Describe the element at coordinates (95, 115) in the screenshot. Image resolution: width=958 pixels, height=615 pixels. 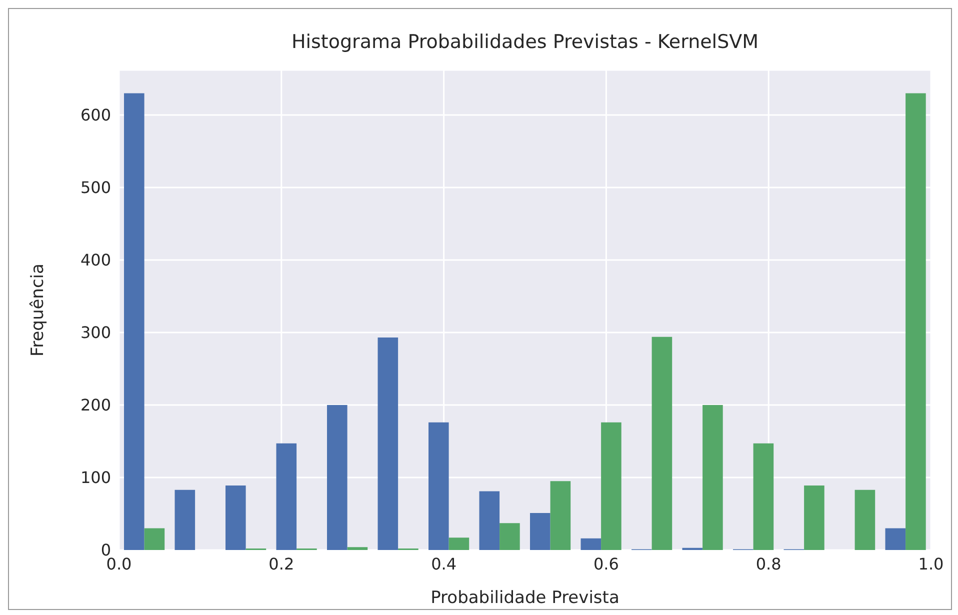
I see `y-tick-label: 600` at that location.